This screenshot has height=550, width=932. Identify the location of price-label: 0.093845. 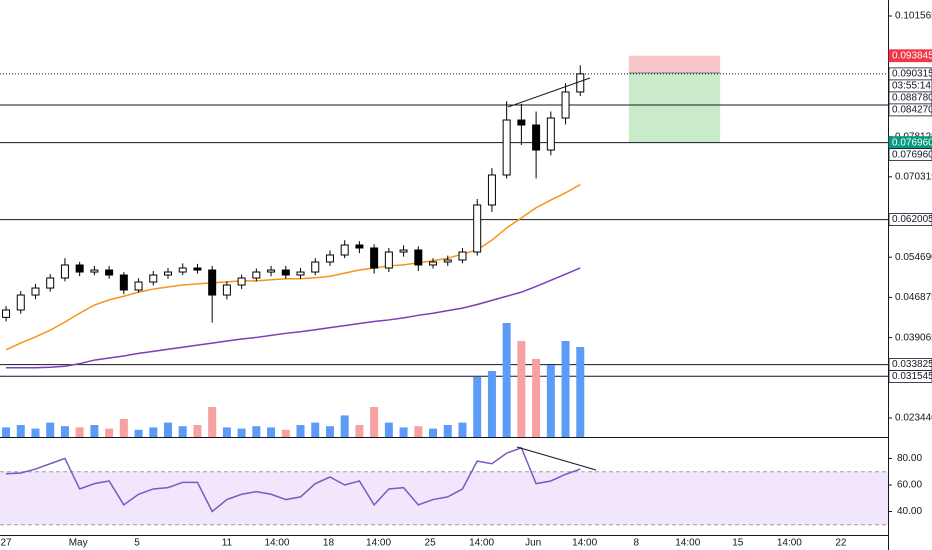
(912, 55).